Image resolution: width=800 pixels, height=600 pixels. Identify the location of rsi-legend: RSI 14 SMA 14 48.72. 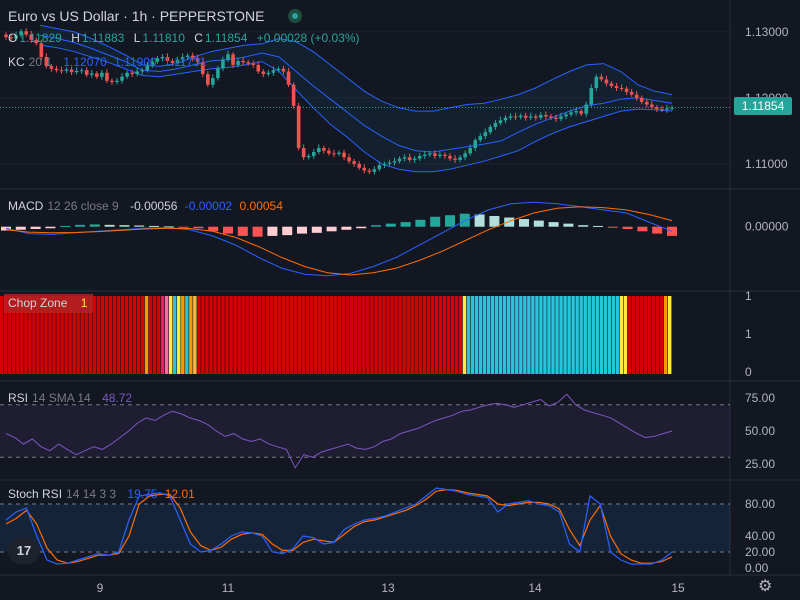
(70, 398).